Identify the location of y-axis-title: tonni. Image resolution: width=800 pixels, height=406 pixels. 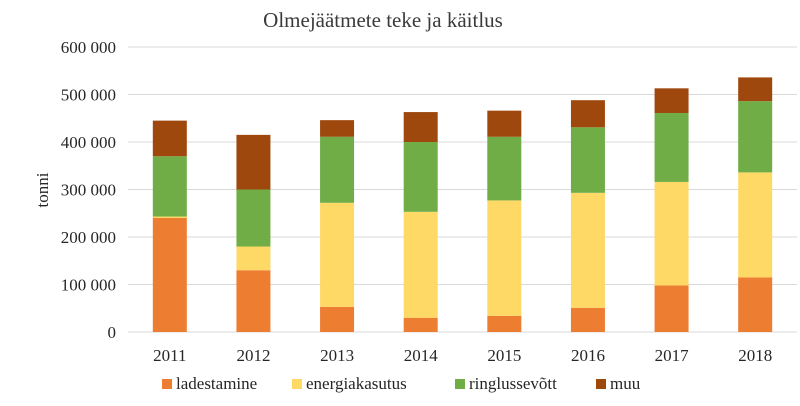
(42, 189).